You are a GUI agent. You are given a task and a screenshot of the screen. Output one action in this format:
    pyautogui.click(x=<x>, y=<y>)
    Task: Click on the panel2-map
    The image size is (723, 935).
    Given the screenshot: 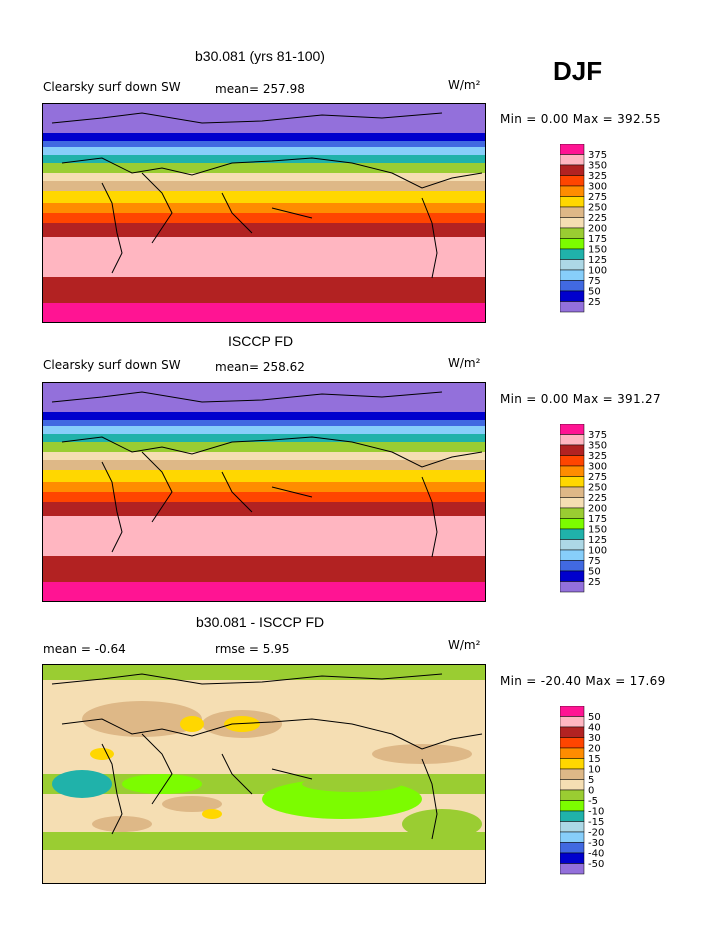 What is the action you would take?
    pyautogui.click(x=264, y=492)
    